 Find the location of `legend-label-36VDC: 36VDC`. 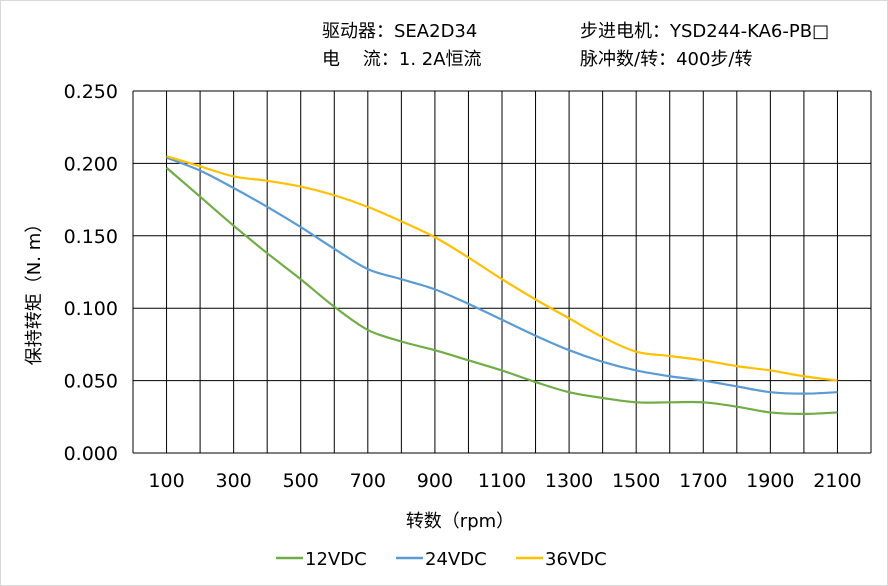

legend-label-36VDC: 36VDC is located at coordinates (576, 559).